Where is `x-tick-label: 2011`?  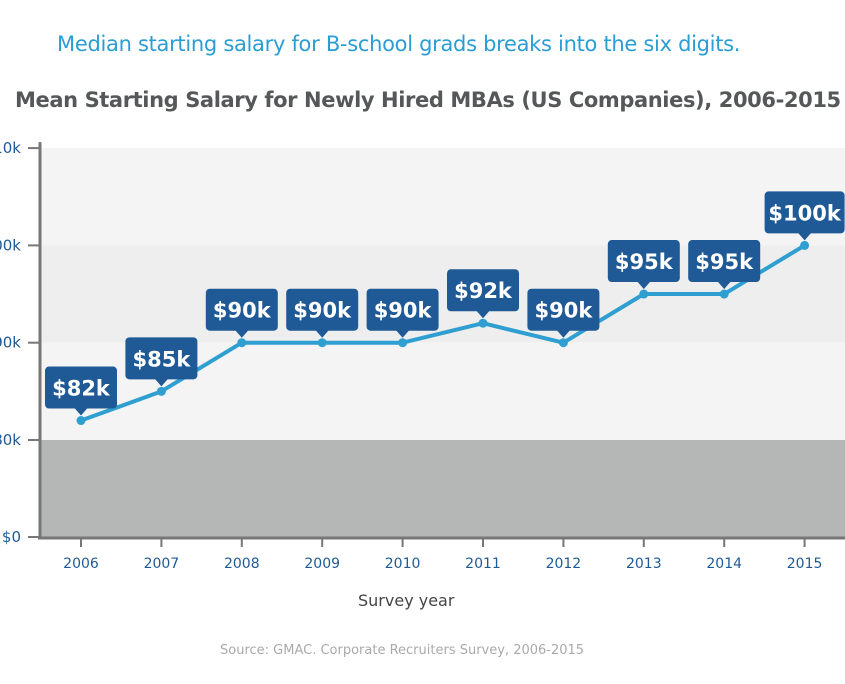 x-tick-label: 2011 is located at coordinates (483, 564).